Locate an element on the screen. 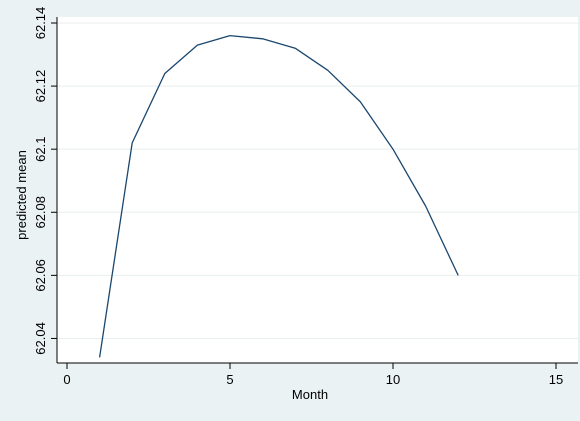  y-tick-label: 62.04 is located at coordinates (40, 338).